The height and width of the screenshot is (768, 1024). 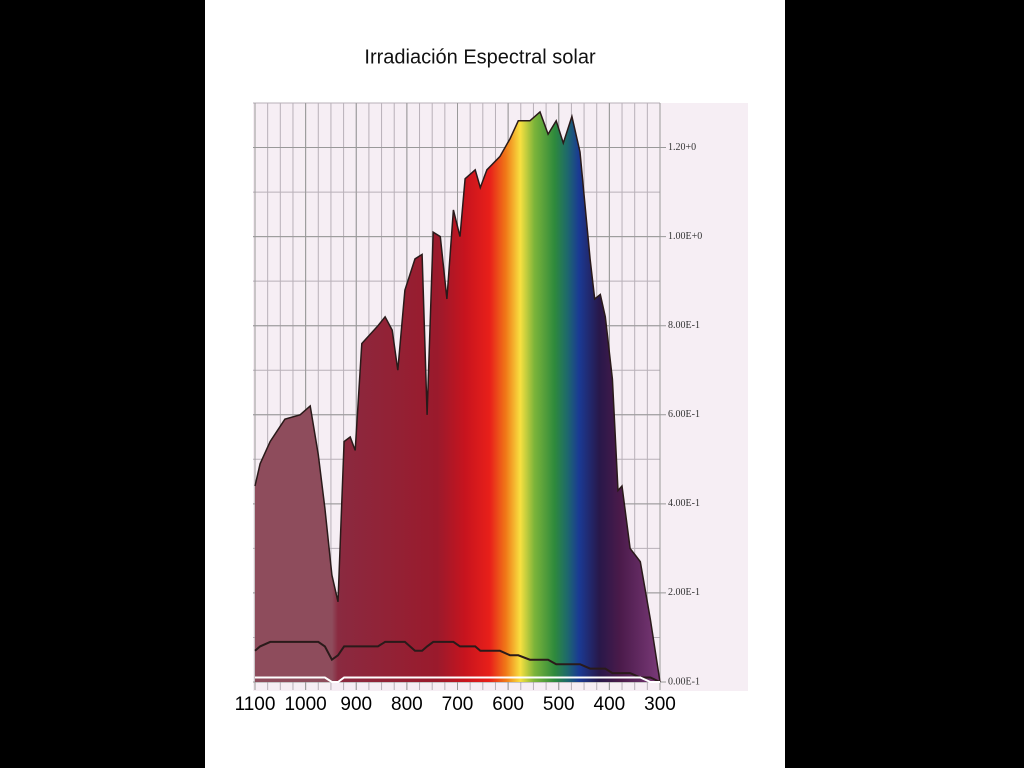 What do you see at coordinates (684, 681) in the screenshot?
I see `y-tick-label: 0.00E-1` at bounding box center [684, 681].